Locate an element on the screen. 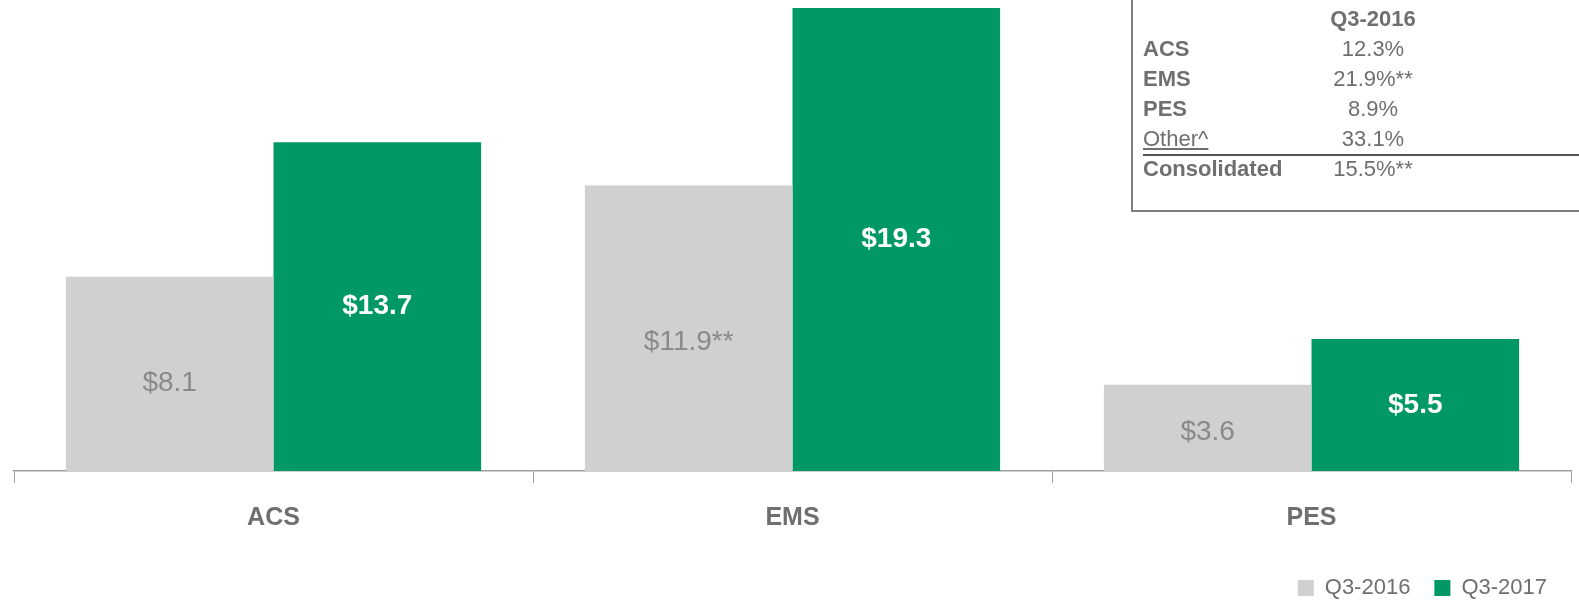 Image resolution: width=1579 pixels, height=609 pixels. annotation: EMS is located at coordinates (1167, 79).